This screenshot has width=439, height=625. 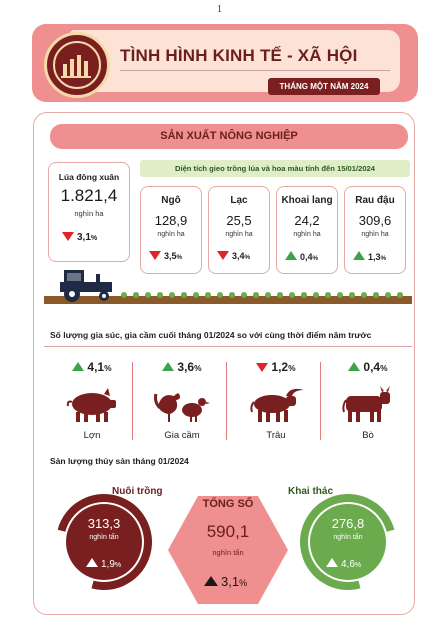 What do you see at coordinates (301, 256) in the screenshot?
I see `crop-change: 0,4%` at bounding box center [301, 256].